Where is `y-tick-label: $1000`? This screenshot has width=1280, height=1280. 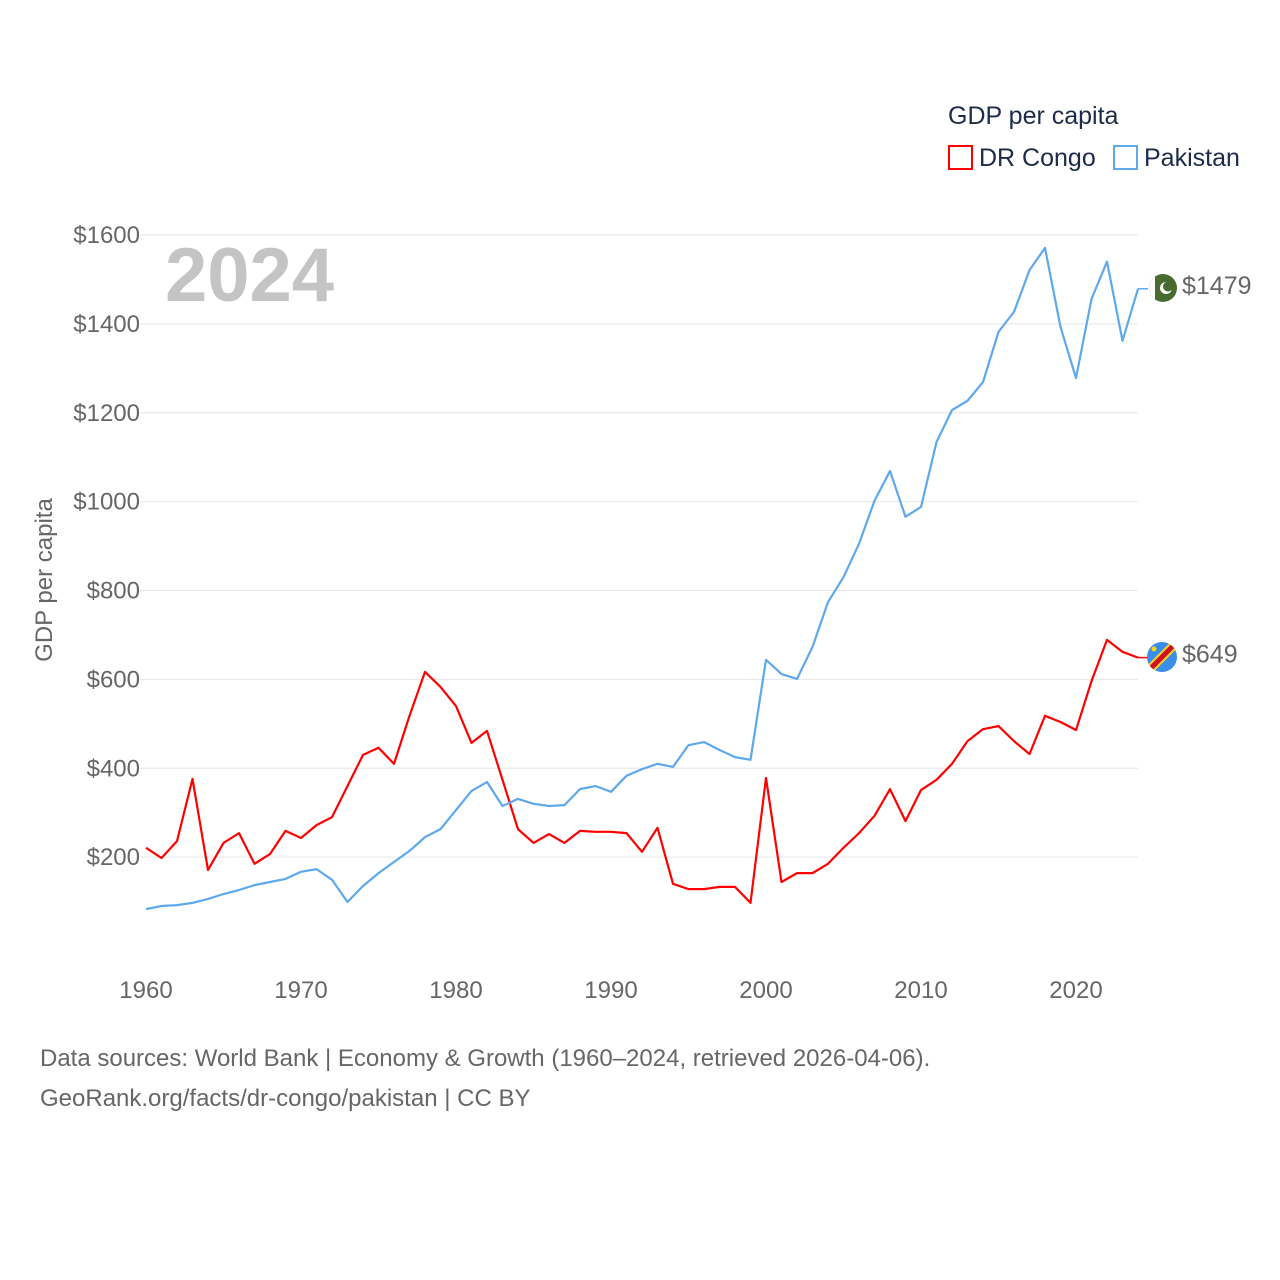
y-tick-label: $1000 is located at coordinates (106, 502).